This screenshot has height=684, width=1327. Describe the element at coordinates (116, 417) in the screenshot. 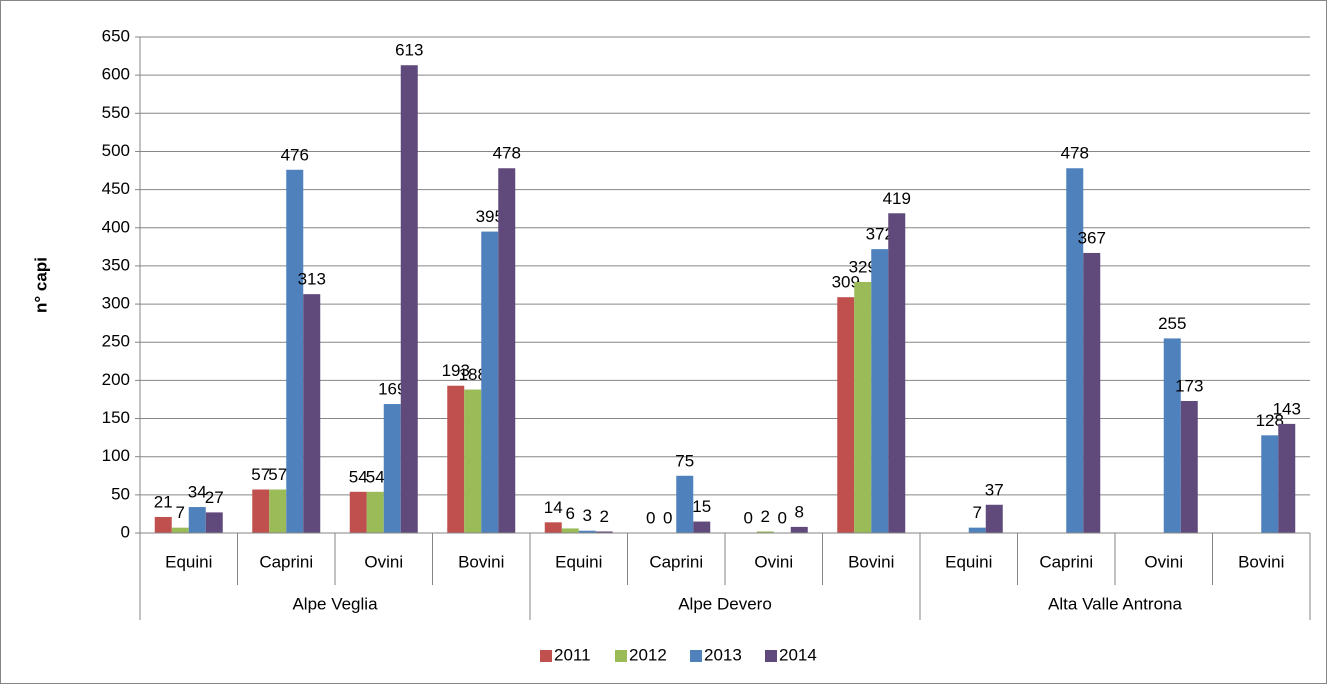

I see `y-tick-label: 150` at that location.